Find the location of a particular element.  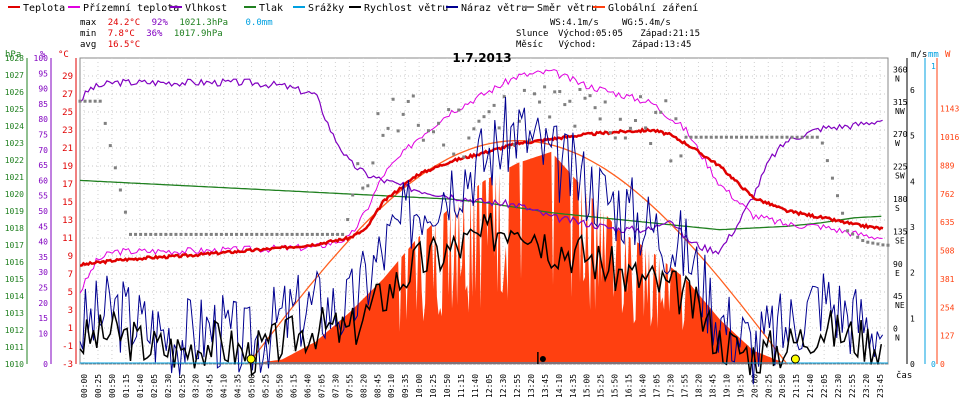

sun-row: Slunce Východ:05:05 Západ:21:15 is located at coordinates (608, 34).